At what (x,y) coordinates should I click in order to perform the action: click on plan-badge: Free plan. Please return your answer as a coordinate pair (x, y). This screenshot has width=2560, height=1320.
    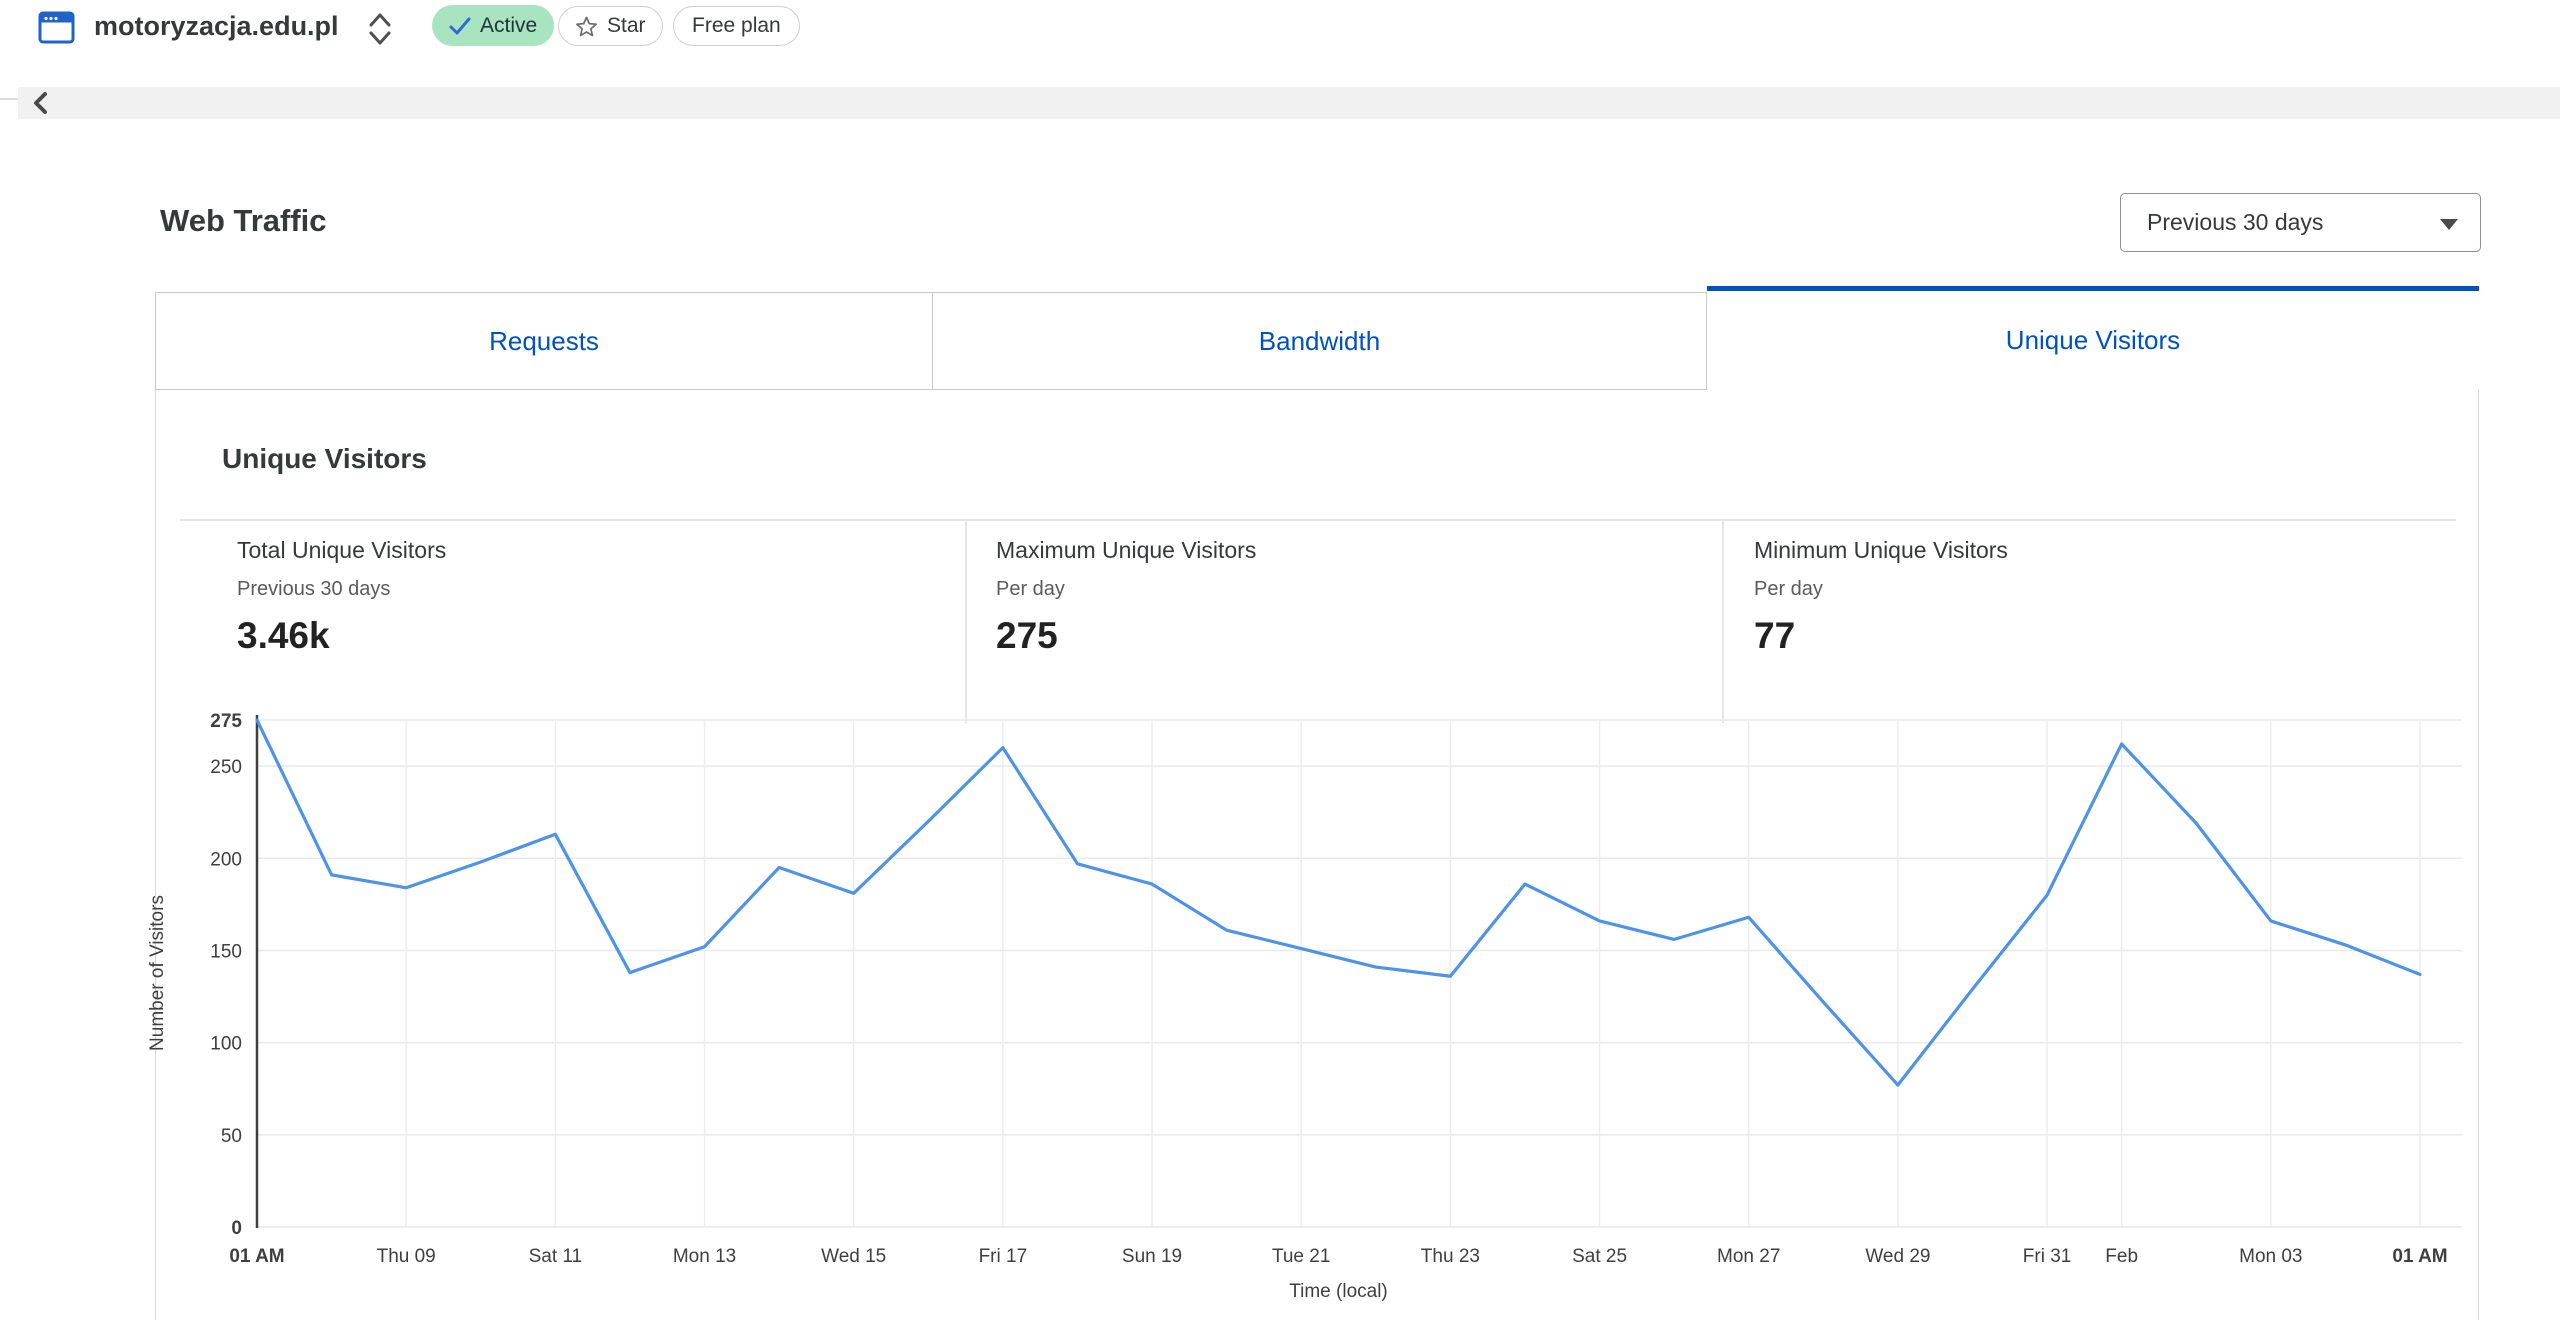
    Looking at the image, I should click on (736, 26).